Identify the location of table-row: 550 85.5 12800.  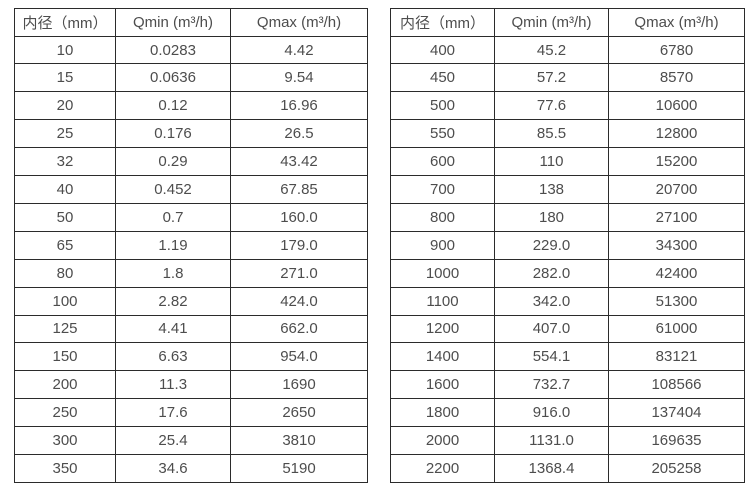
(567, 134).